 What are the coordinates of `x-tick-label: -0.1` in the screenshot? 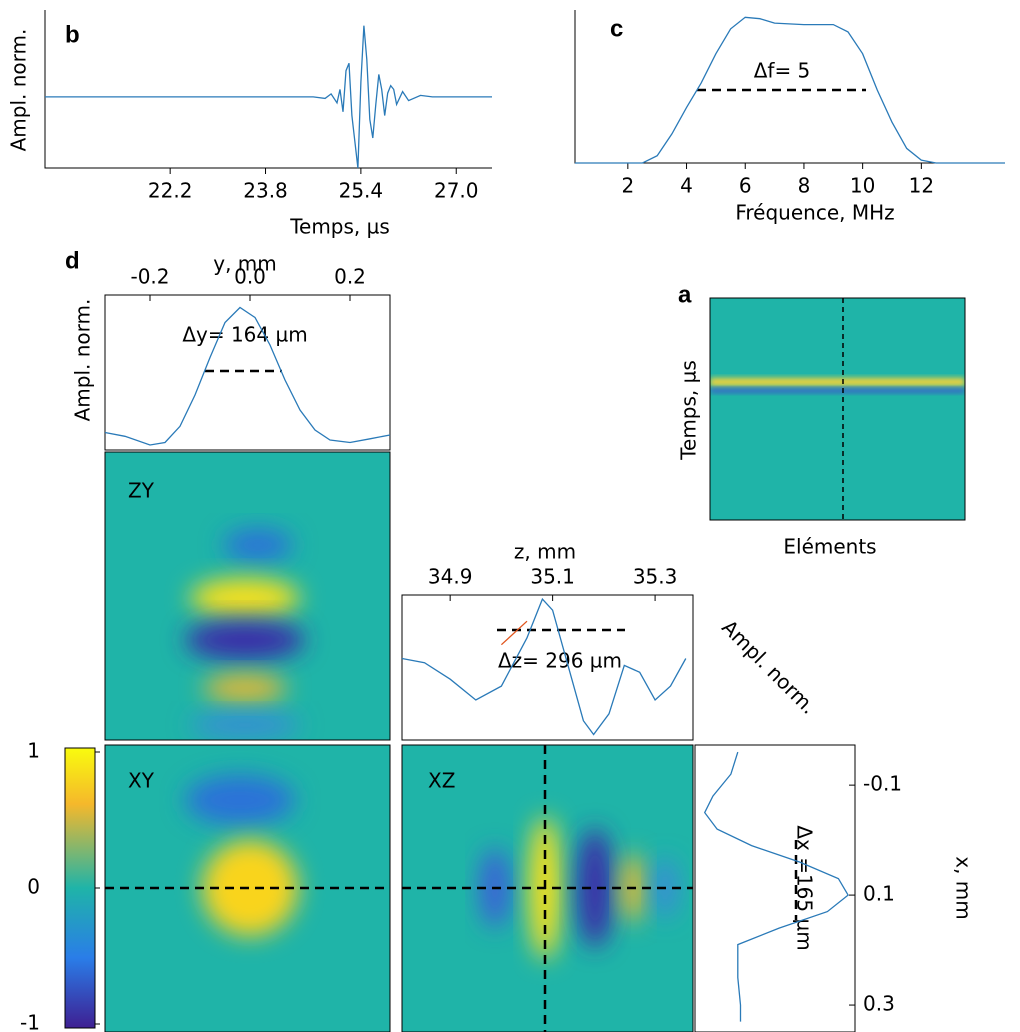 It's located at (882, 784).